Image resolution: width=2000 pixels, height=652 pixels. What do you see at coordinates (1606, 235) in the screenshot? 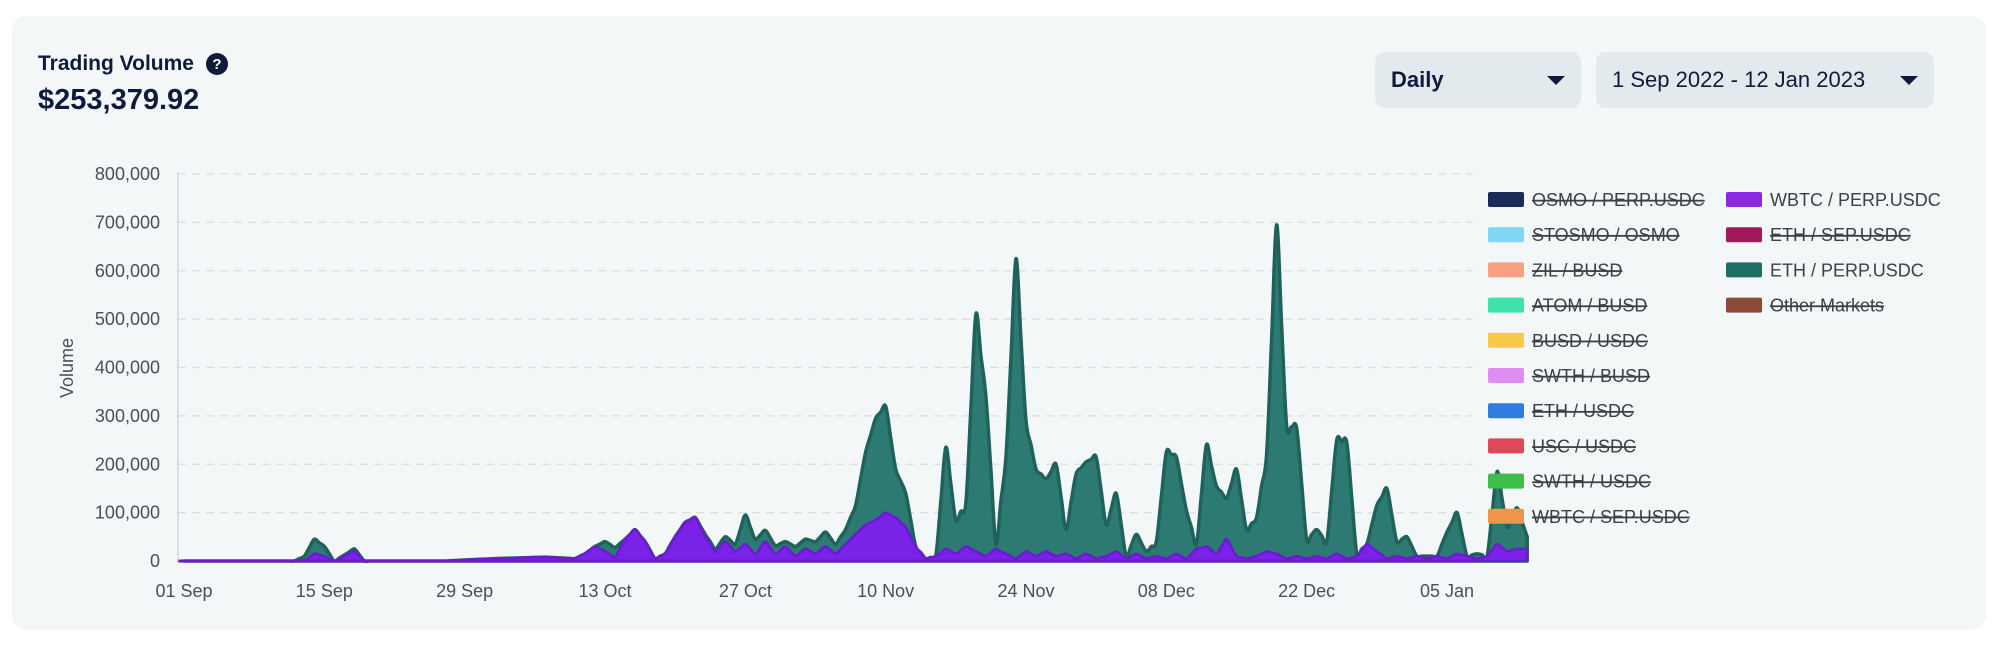
I see `legend-label: STOSMO / OSMO` at bounding box center [1606, 235].